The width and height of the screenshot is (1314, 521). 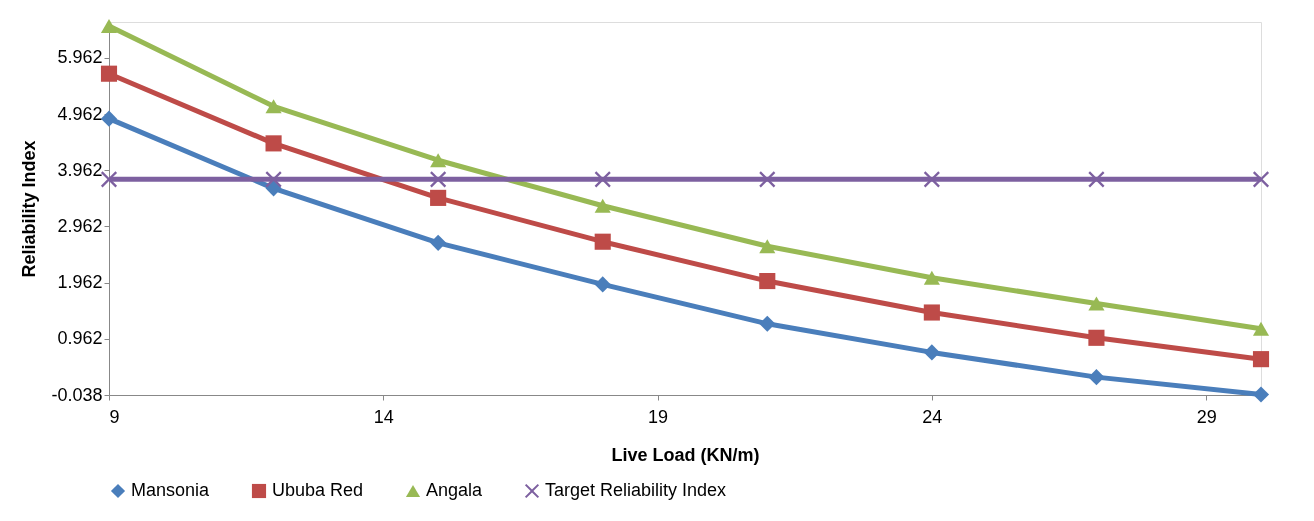 I want to click on y-tick-label: 2.962, so click(x=80, y=225).